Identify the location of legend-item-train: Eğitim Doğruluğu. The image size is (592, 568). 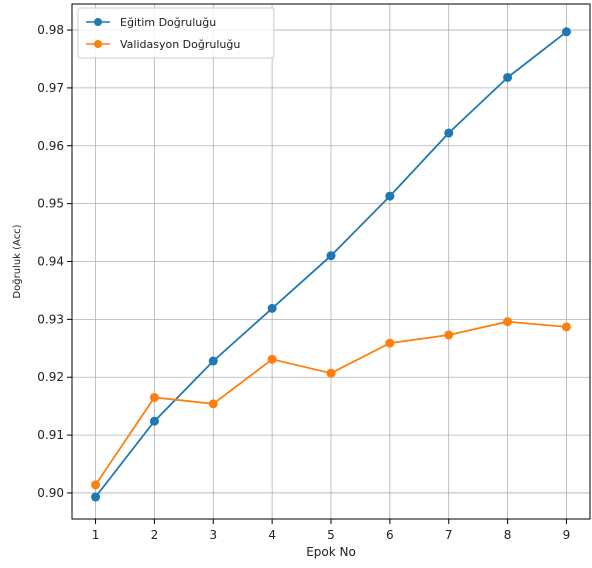
(151, 22).